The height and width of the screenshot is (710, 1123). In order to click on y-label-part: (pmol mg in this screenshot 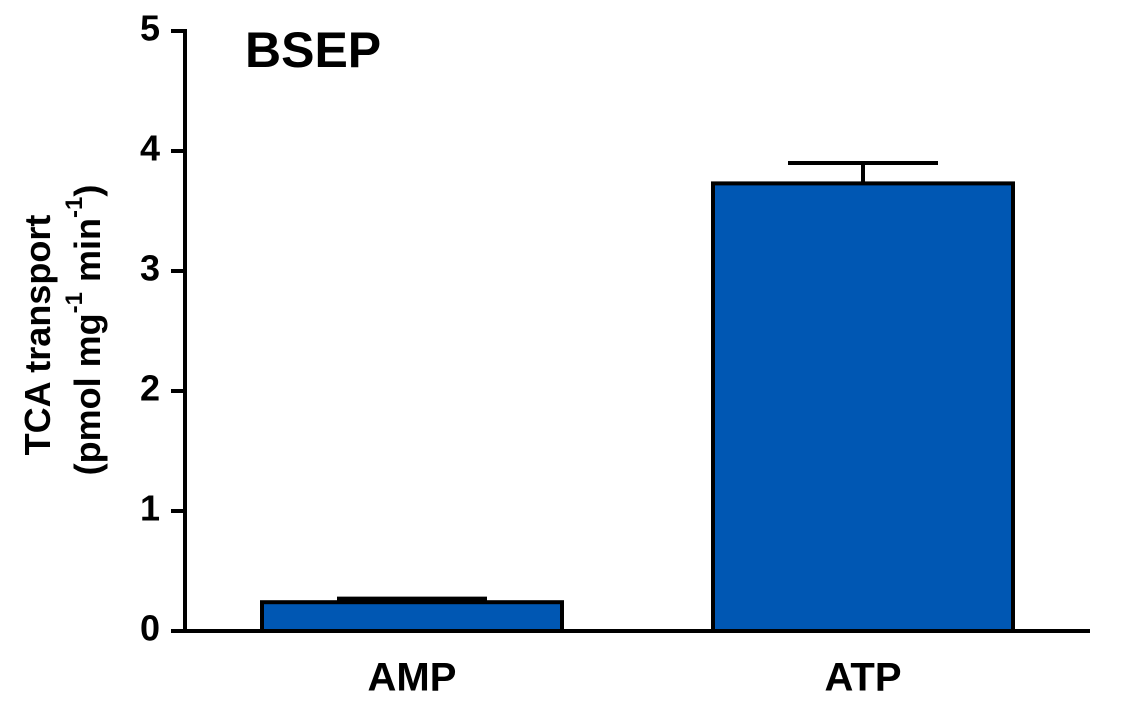, I will do `click(87, 394)`.